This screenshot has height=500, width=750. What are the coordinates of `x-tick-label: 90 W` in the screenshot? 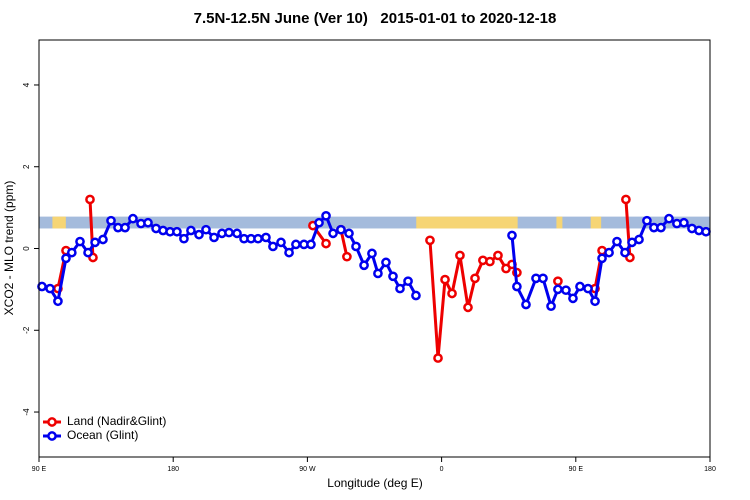 It's located at (307, 469).